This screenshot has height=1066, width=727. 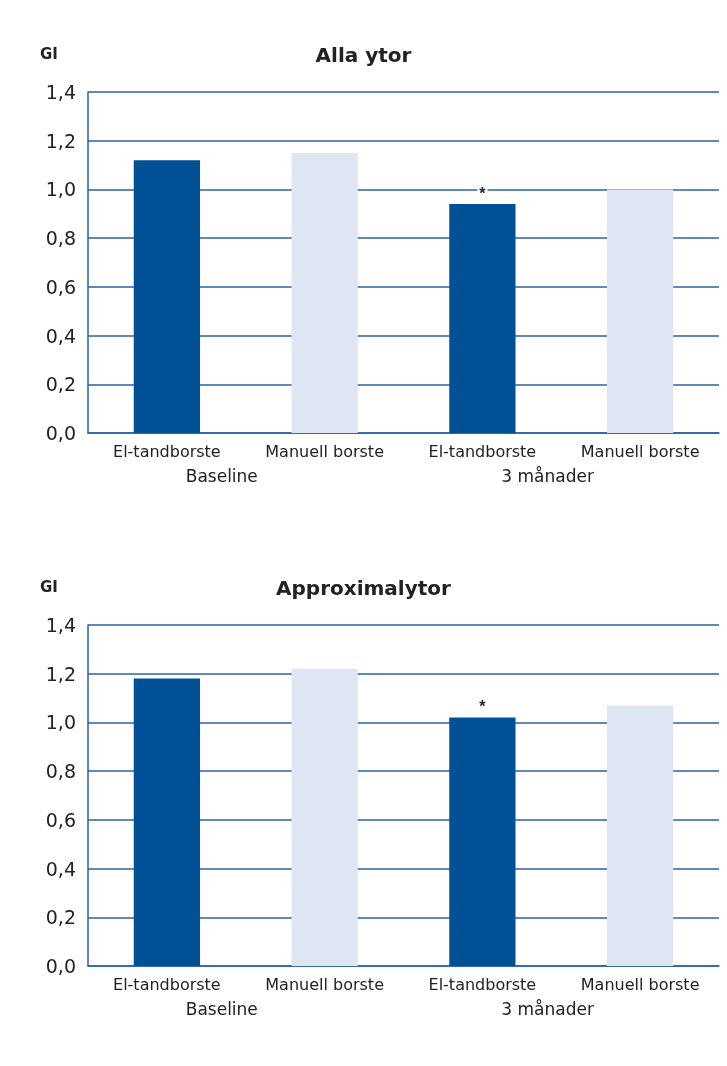 What do you see at coordinates (364, 588) in the screenshot?
I see `chart-title: Approximalytor` at bounding box center [364, 588].